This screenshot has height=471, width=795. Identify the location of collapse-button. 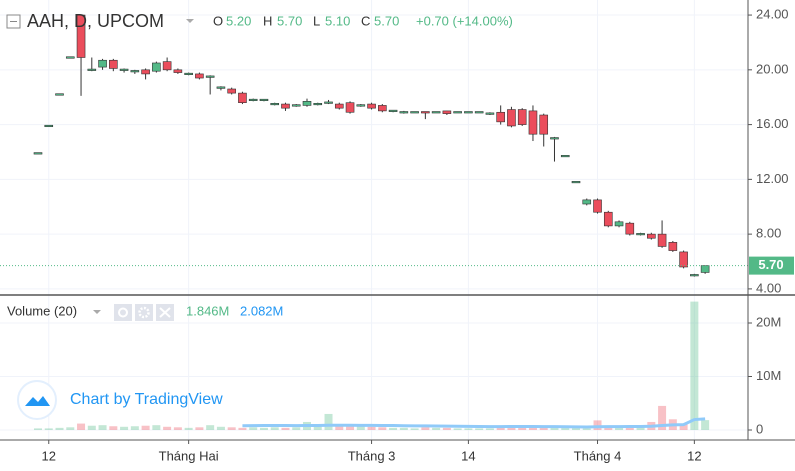
(13, 21).